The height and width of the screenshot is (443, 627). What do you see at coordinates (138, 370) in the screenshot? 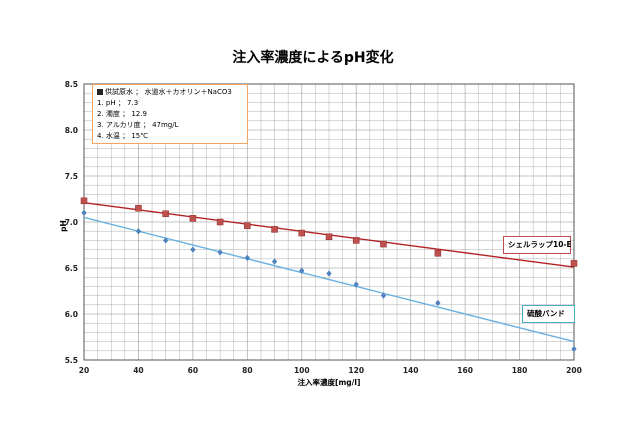
I see `x-tick-label: 40` at bounding box center [138, 370].